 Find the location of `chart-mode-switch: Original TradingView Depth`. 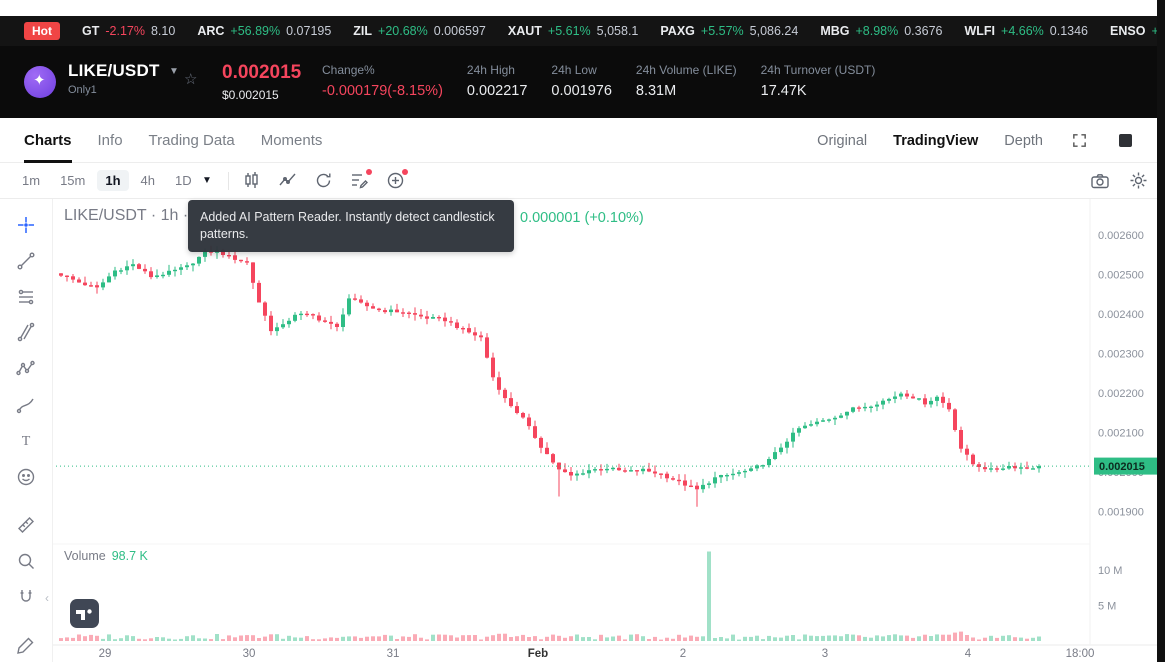

chart-mode-switch: Original TradingView Depth is located at coordinates (930, 141).